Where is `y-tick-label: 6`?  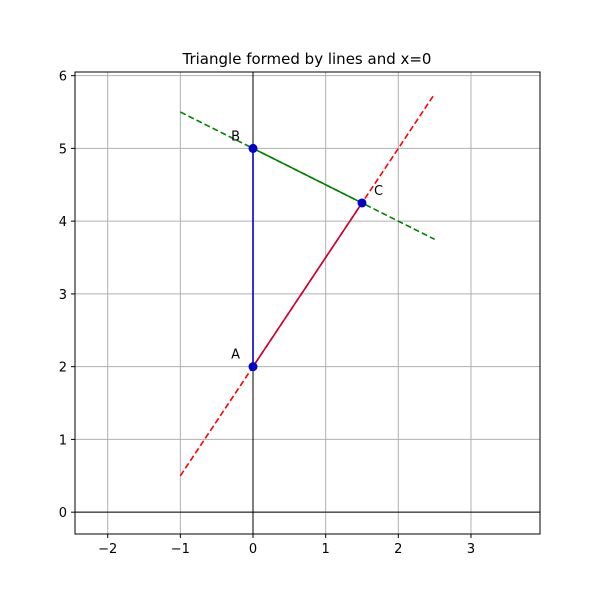
y-tick-label: 6 is located at coordinates (63, 77).